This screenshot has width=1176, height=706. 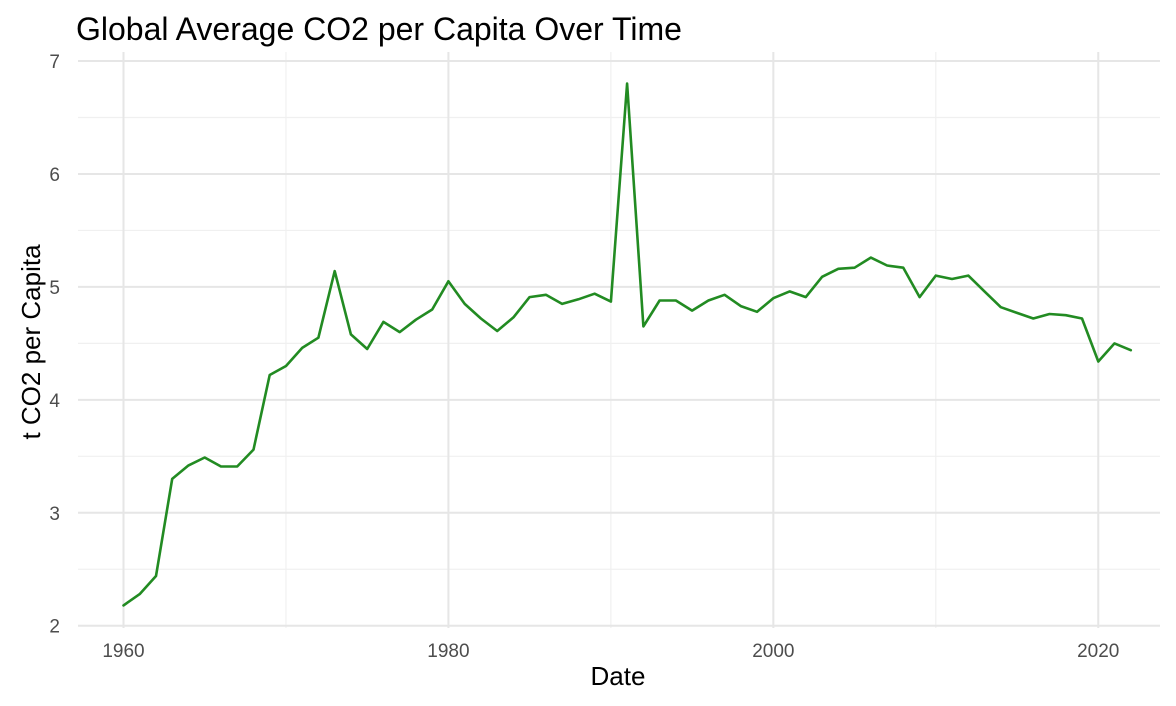 What do you see at coordinates (31, 342) in the screenshot?
I see `y-axis-title: t CO2 per Capita` at bounding box center [31, 342].